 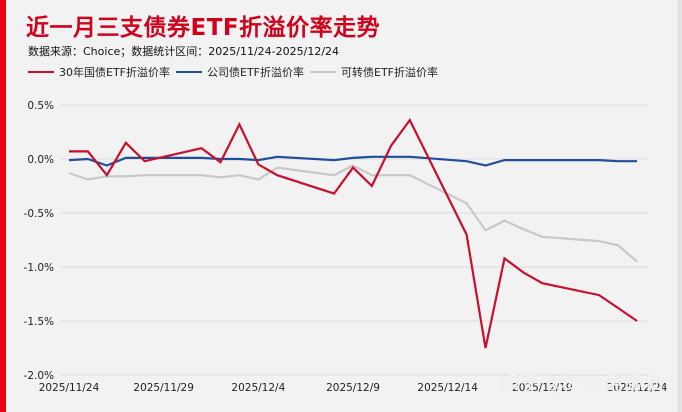 I want to click on x-tick-label: 2025/11/29, so click(x=163, y=388).